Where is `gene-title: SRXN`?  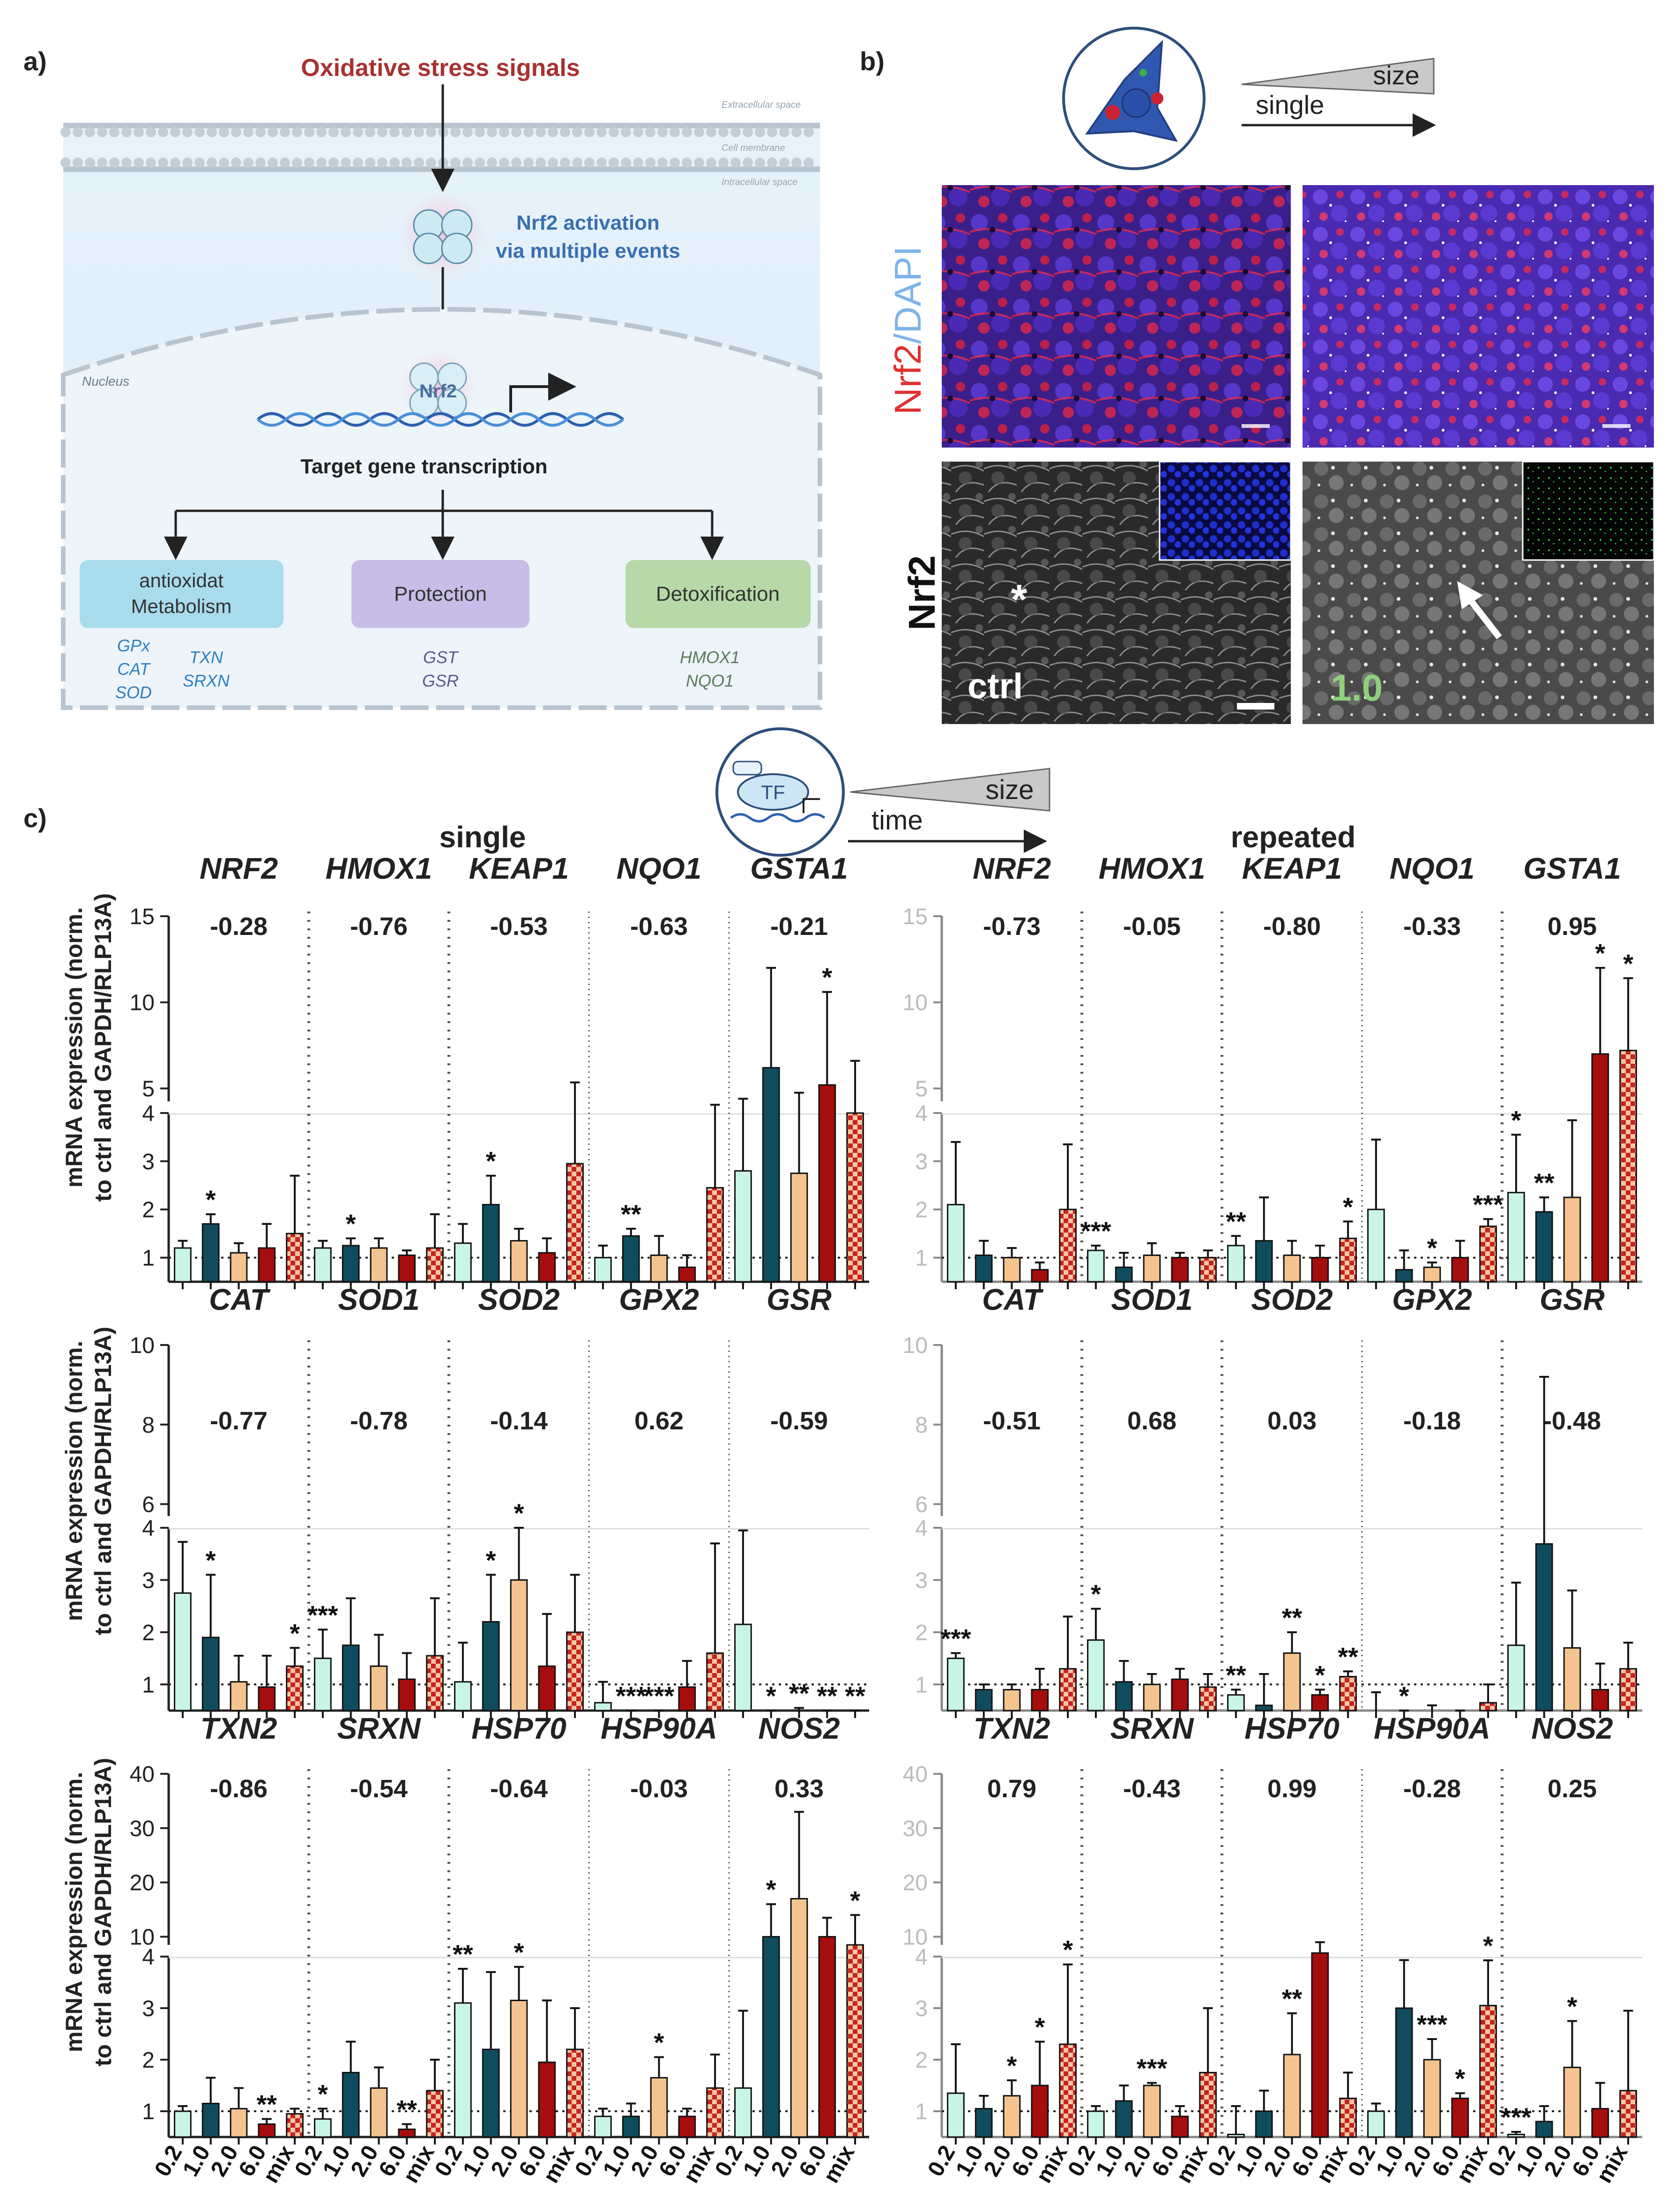
gene-title: SRXN is located at coordinates (1152, 1728).